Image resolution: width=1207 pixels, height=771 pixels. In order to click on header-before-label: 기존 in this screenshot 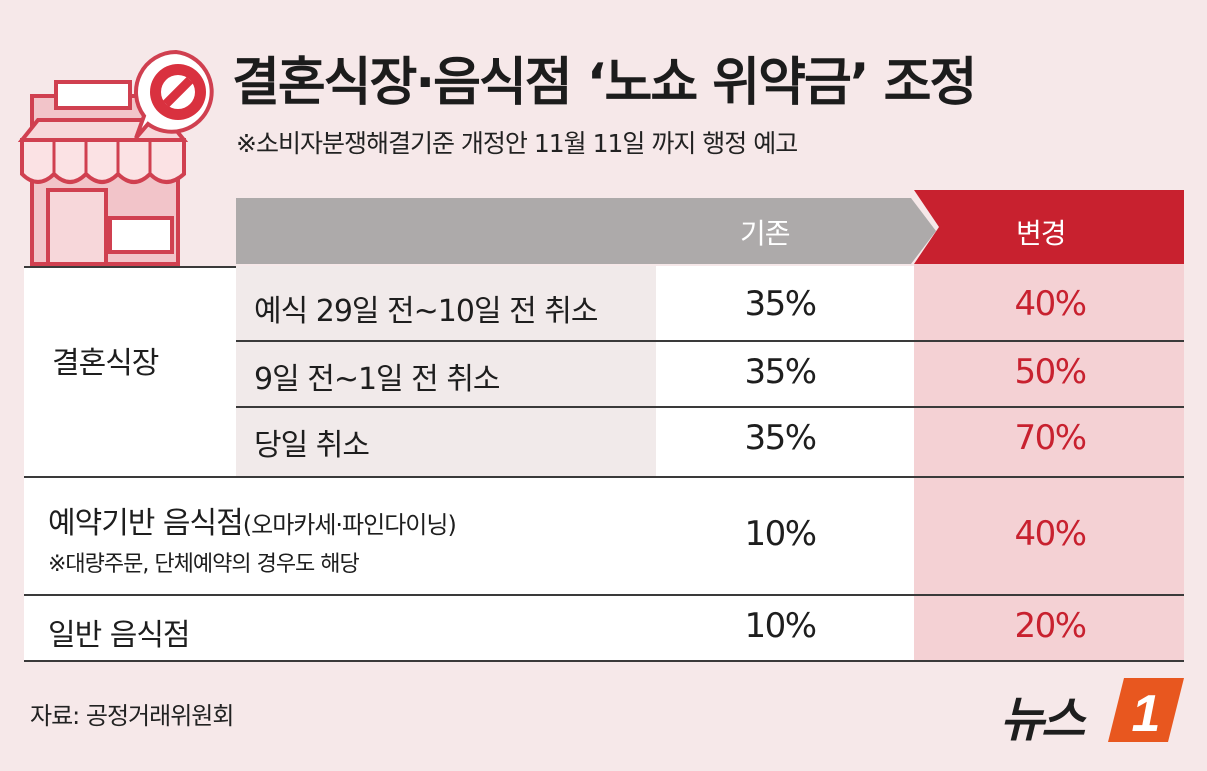, I will do `click(765, 233)`.